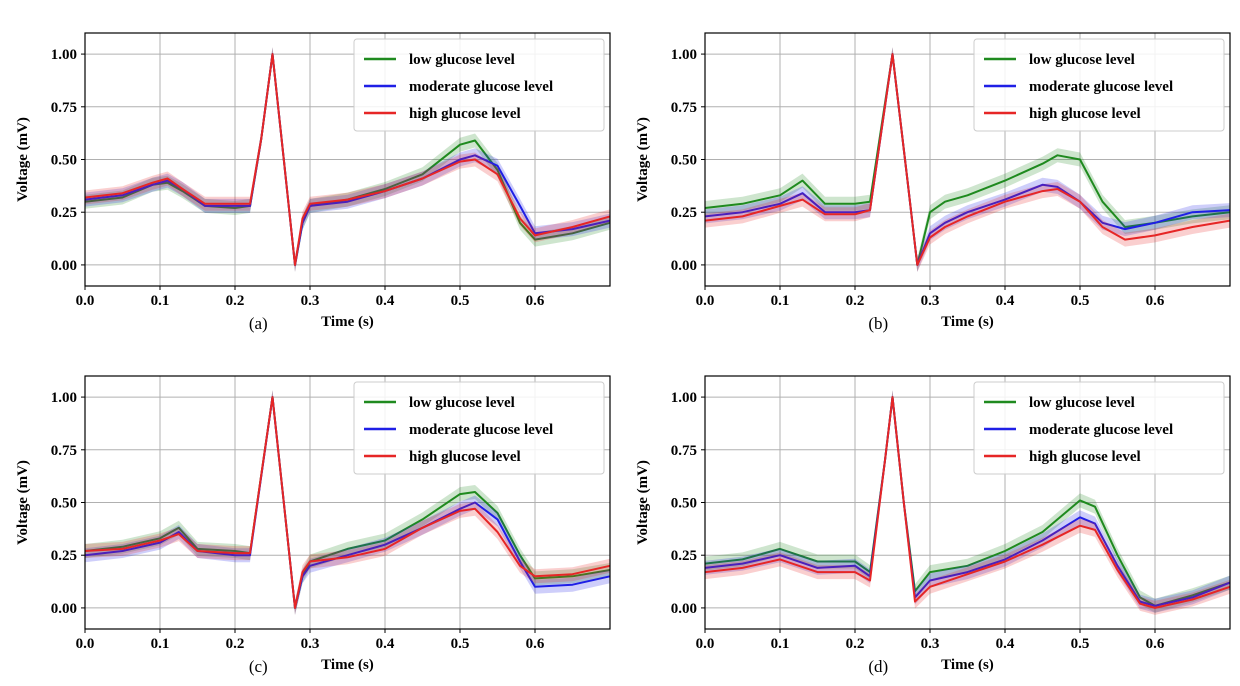 This screenshot has width=1240, height=686. Describe the element at coordinates (855, 644) in the screenshot. I see `chart-d-xtick-label: 0.2` at that location.